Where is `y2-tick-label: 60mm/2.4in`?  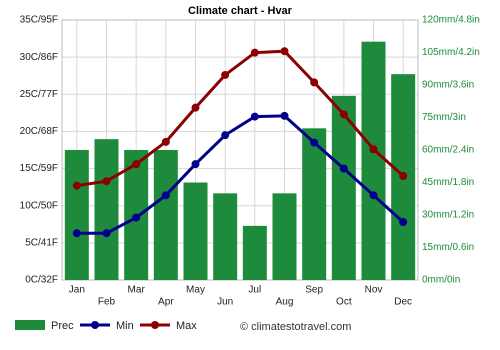
y2-tick-label: 60mm/2.4in is located at coordinates (448, 150).